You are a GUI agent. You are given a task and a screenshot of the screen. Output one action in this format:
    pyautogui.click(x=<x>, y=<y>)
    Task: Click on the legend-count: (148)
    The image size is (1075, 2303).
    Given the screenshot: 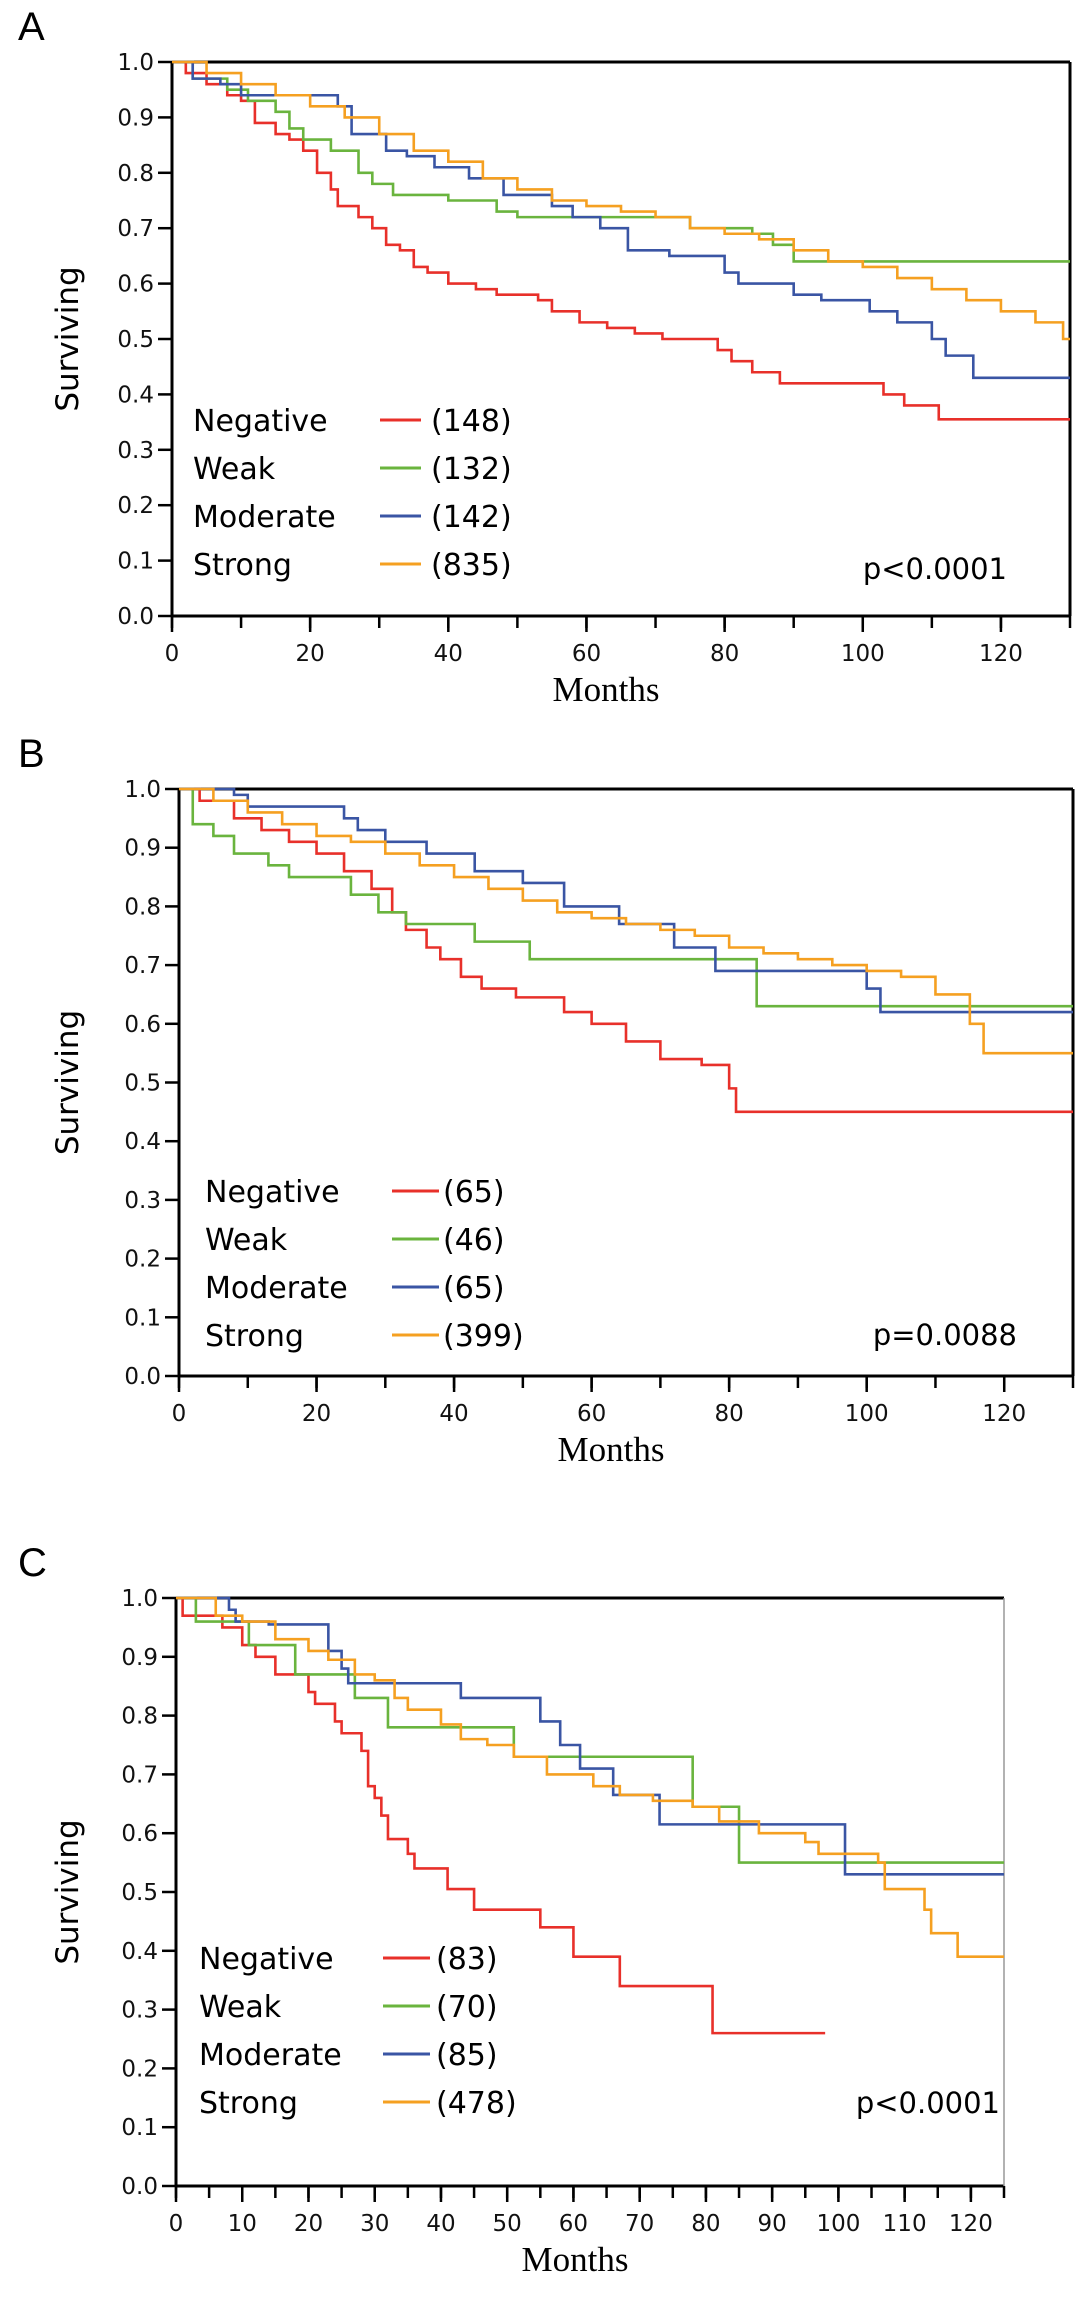 What is the action you would take?
    pyautogui.click(x=471, y=421)
    